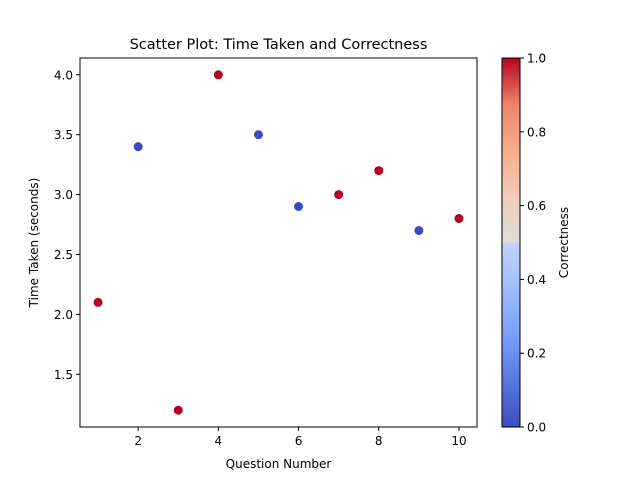 Image resolution: width=640 pixels, height=480 pixels. Describe the element at coordinates (219, 441) in the screenshot. I see `x-tick-label: 4` at that location.